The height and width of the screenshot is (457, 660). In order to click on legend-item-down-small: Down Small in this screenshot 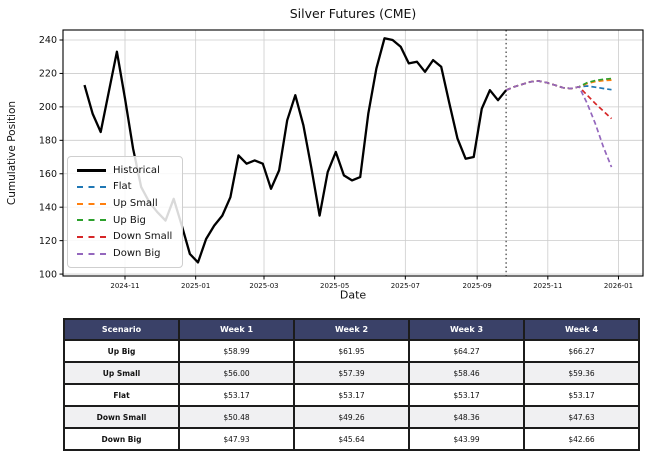, I will do `click(125, 236)`.